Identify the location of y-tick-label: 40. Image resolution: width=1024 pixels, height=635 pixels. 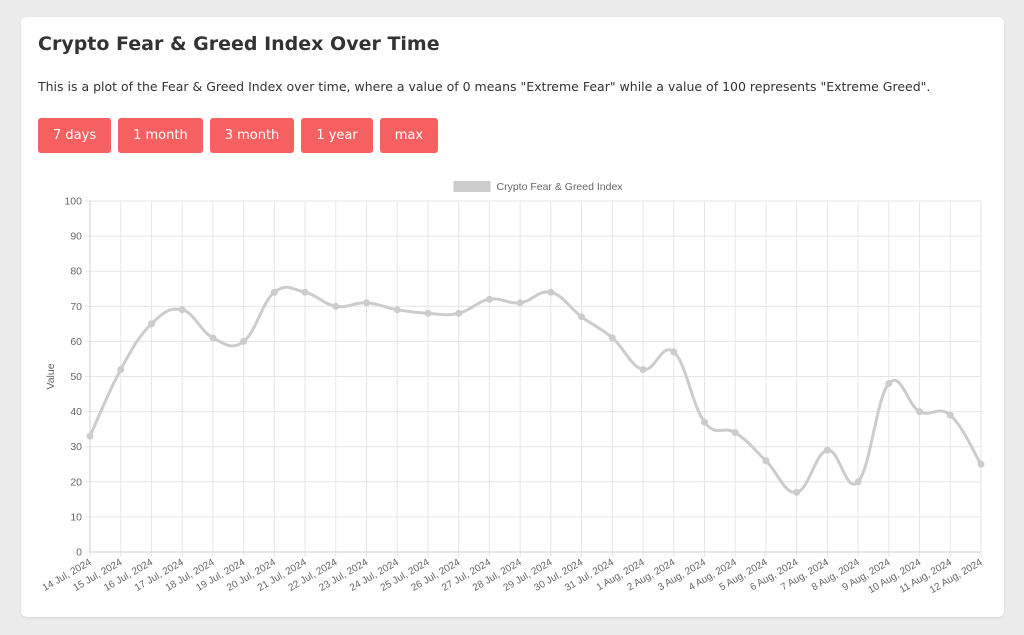
(76, 412).